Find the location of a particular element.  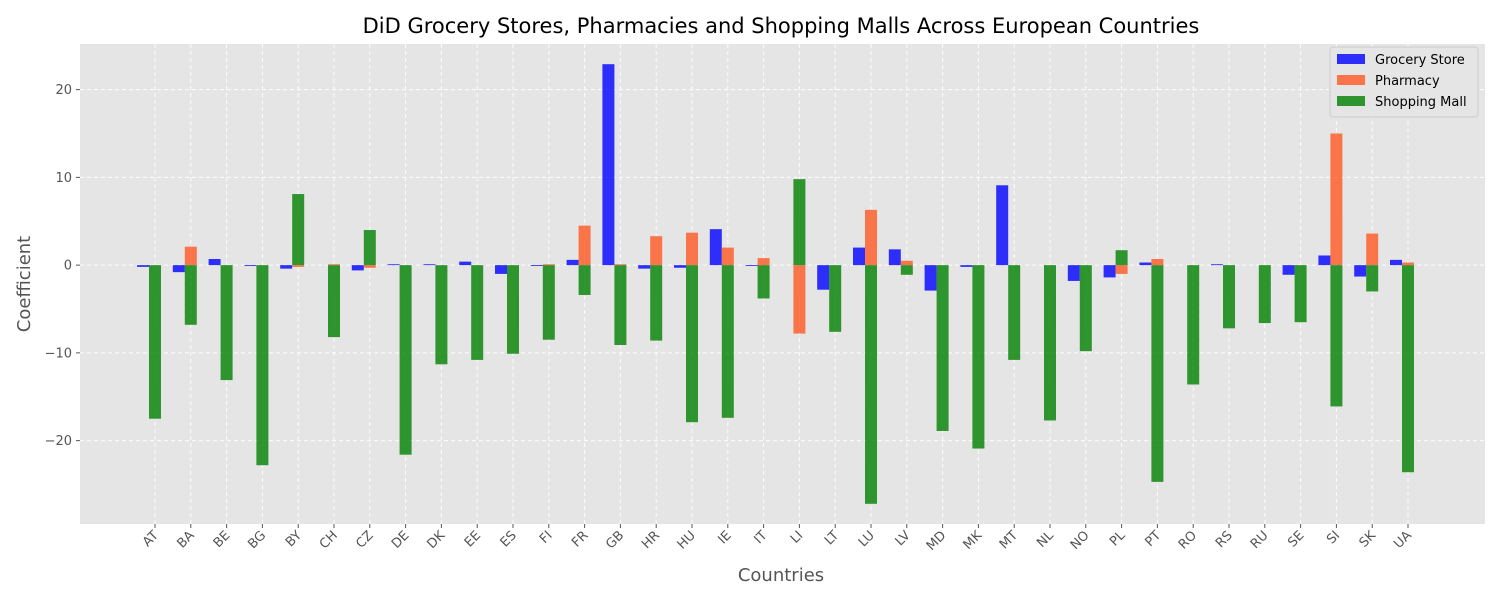

bar-pharmacy-ua is located at coordinates (1408, 264).